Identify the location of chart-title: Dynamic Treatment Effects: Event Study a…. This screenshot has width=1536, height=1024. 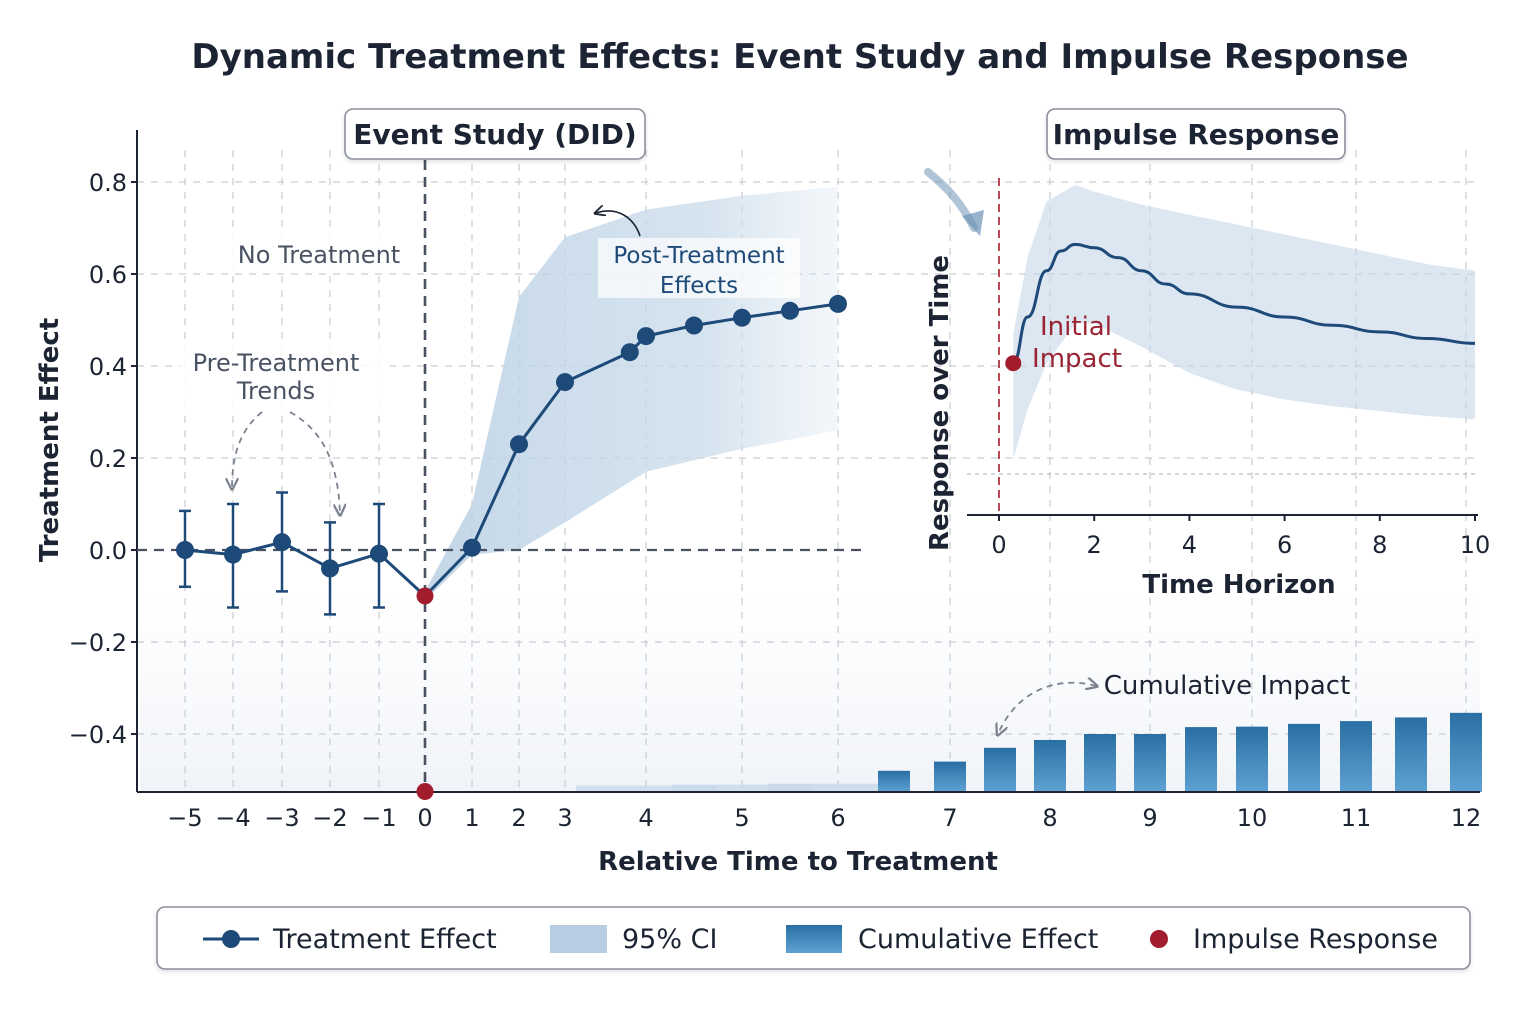
(799, 57).